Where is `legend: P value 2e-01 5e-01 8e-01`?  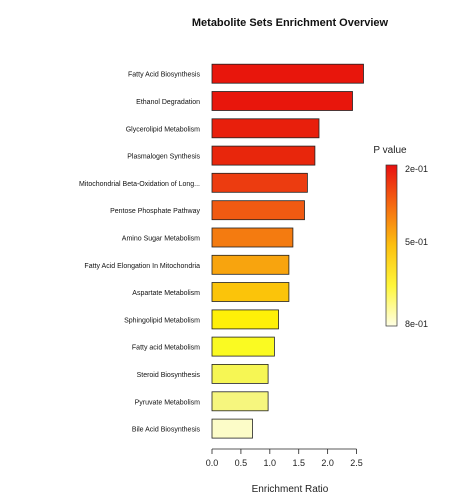
legend: P value 2e-01 5e-01 8e-01 is located at coordinates (400, 237).